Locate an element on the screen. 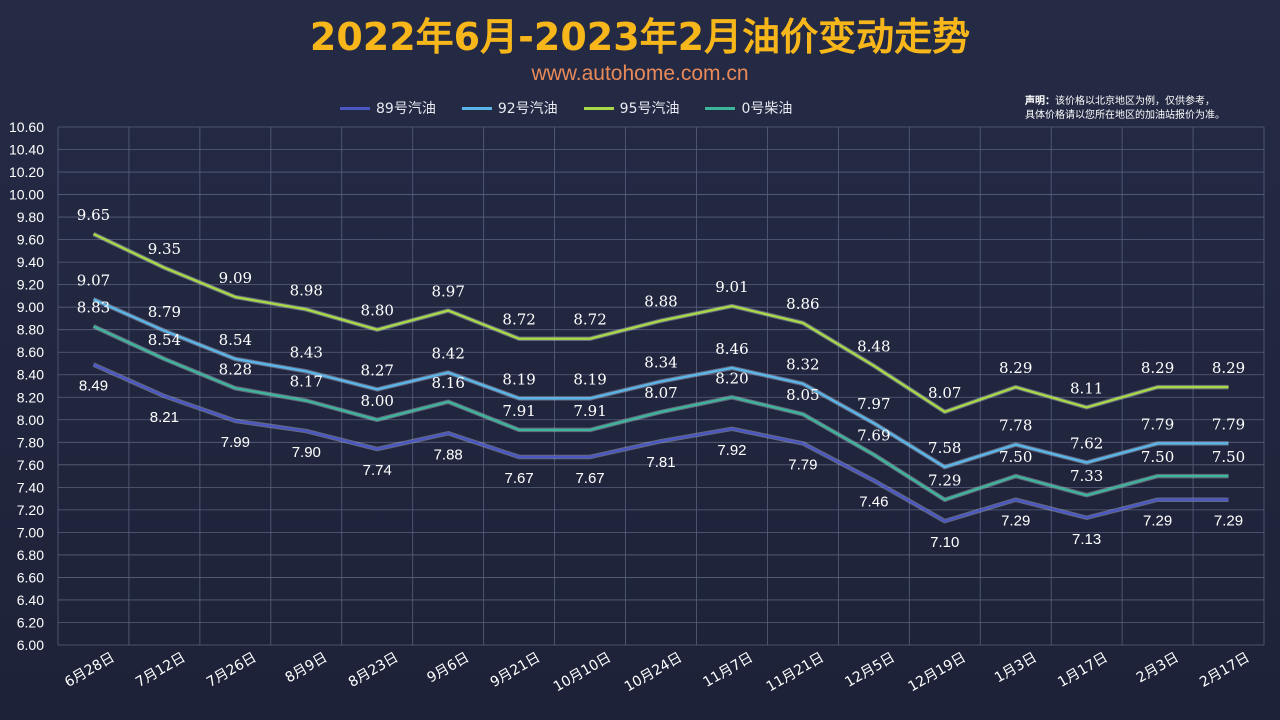  data-label-s89: 7.88 is located at coordinates (448, 454).